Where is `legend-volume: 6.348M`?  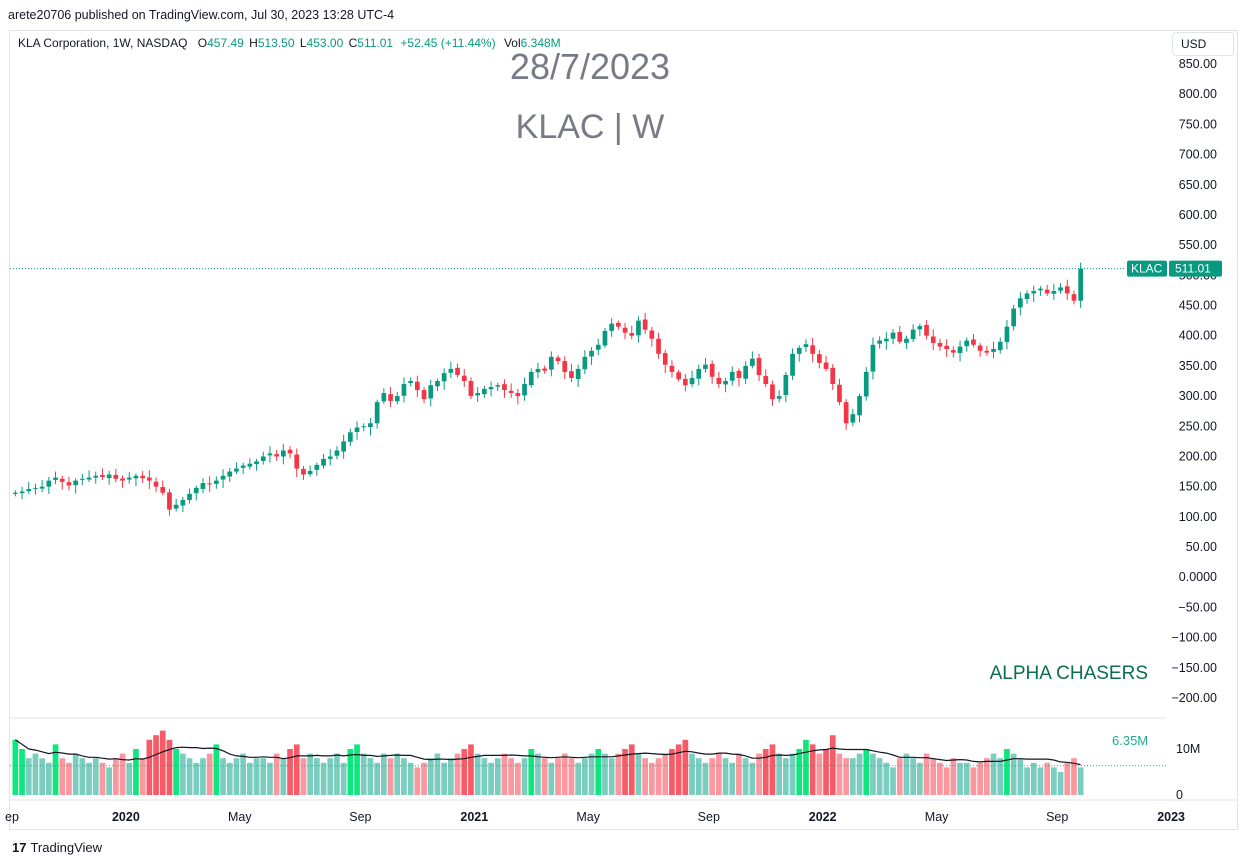
legend-volume: 6.348M is located at coordinates (540, 43).